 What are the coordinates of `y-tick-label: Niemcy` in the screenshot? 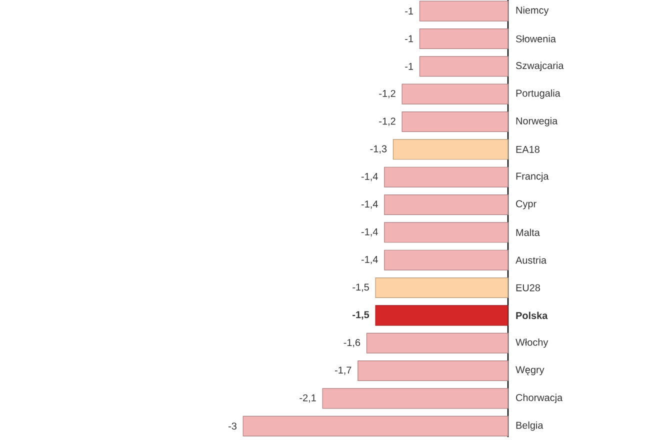 It's located at (532, 11).